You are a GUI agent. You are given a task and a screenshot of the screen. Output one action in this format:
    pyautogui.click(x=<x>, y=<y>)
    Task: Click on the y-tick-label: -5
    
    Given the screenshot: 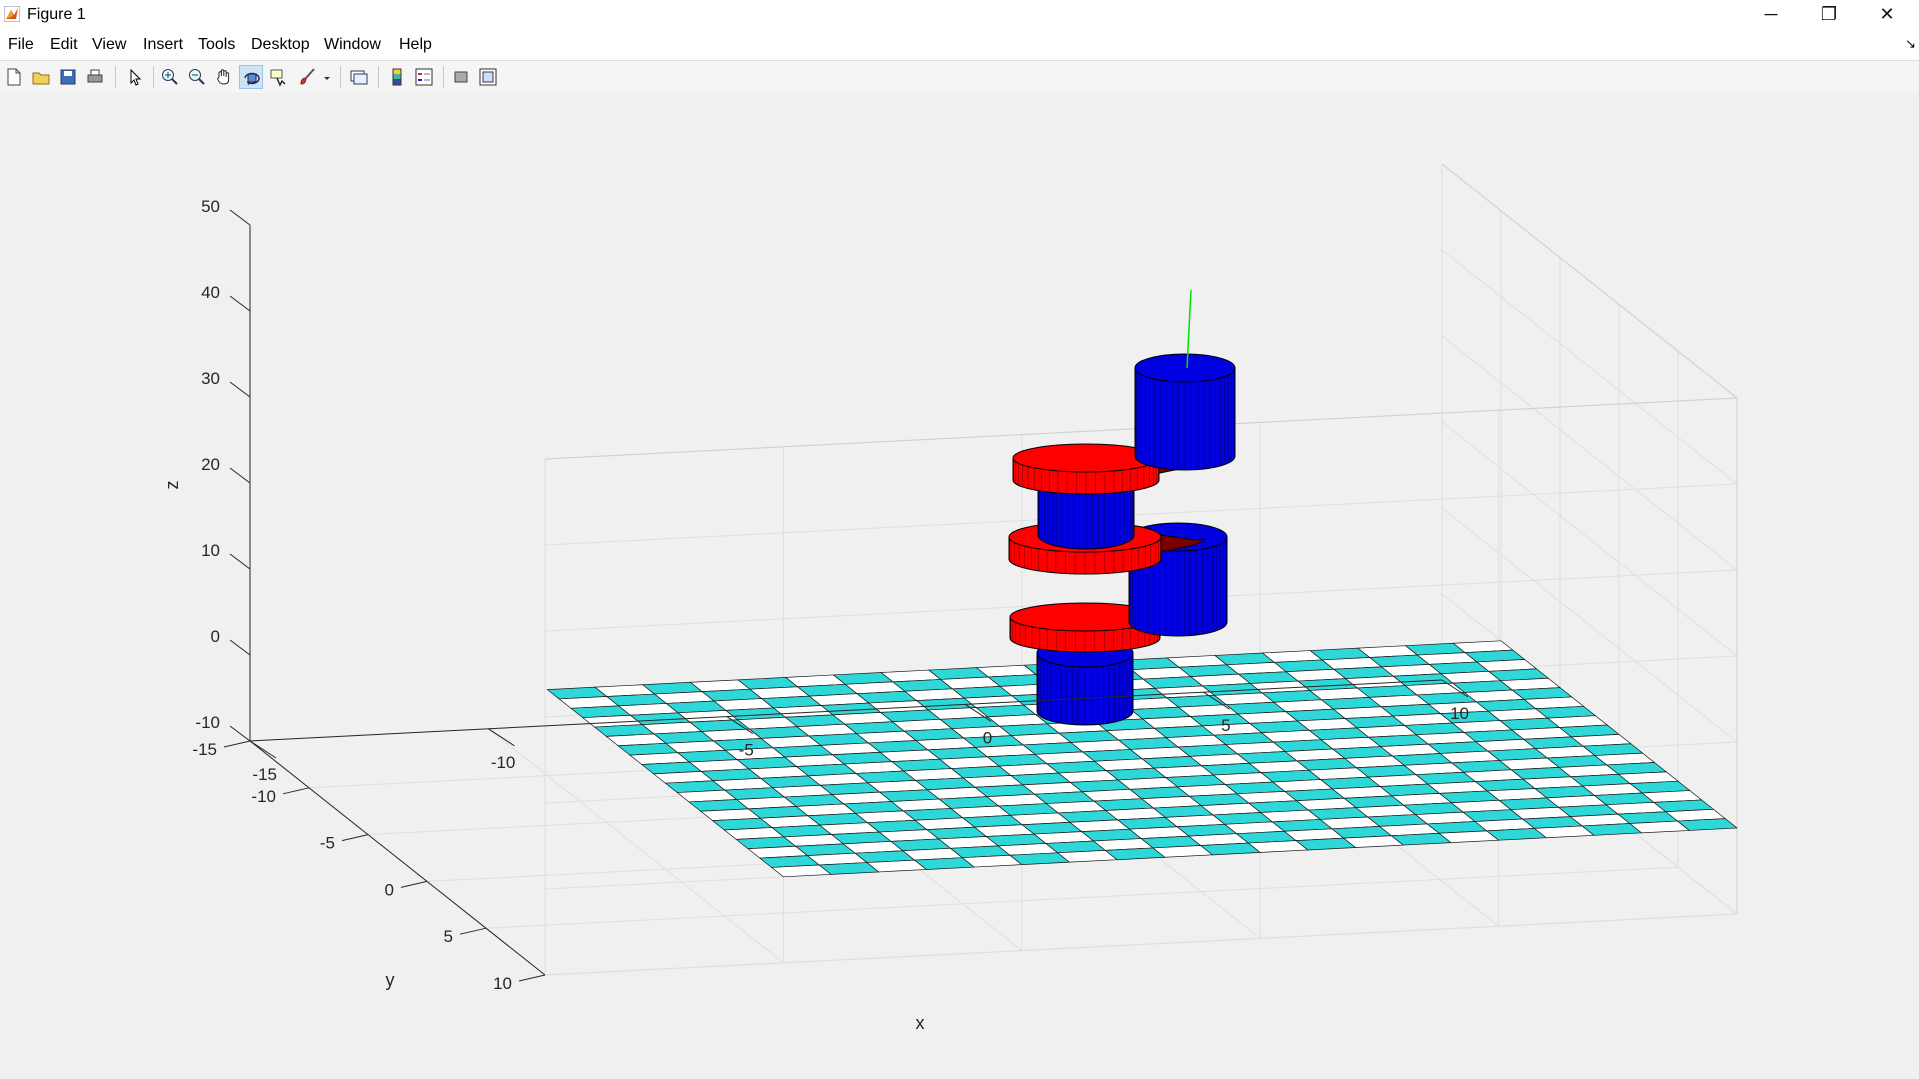 What is the action you would take?
    pyautogui.click(x=327, y=843)
    